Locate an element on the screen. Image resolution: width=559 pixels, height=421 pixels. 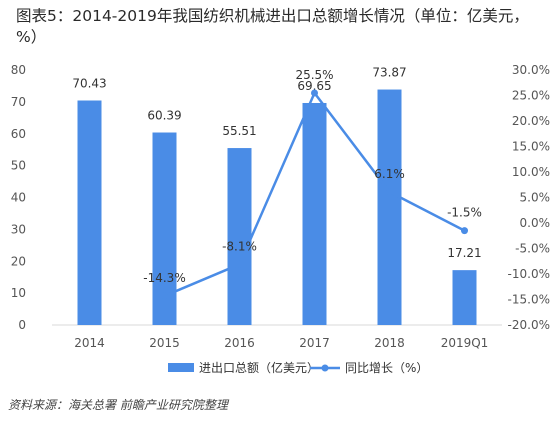
legend-bar-label: 进出口总额（亿美元） is located at coordinates (259, 367).